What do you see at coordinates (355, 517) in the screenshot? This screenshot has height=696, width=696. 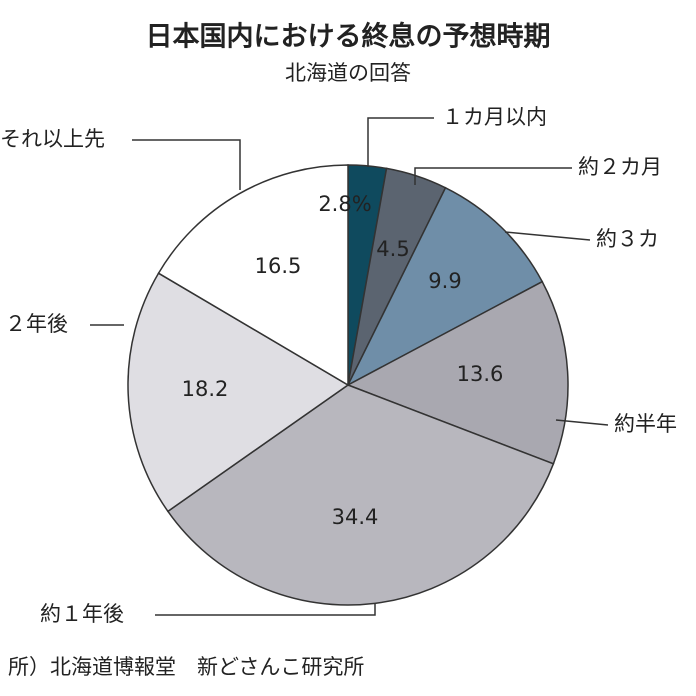 I see `value-label: 34.4` at bounding box center [355, 517].